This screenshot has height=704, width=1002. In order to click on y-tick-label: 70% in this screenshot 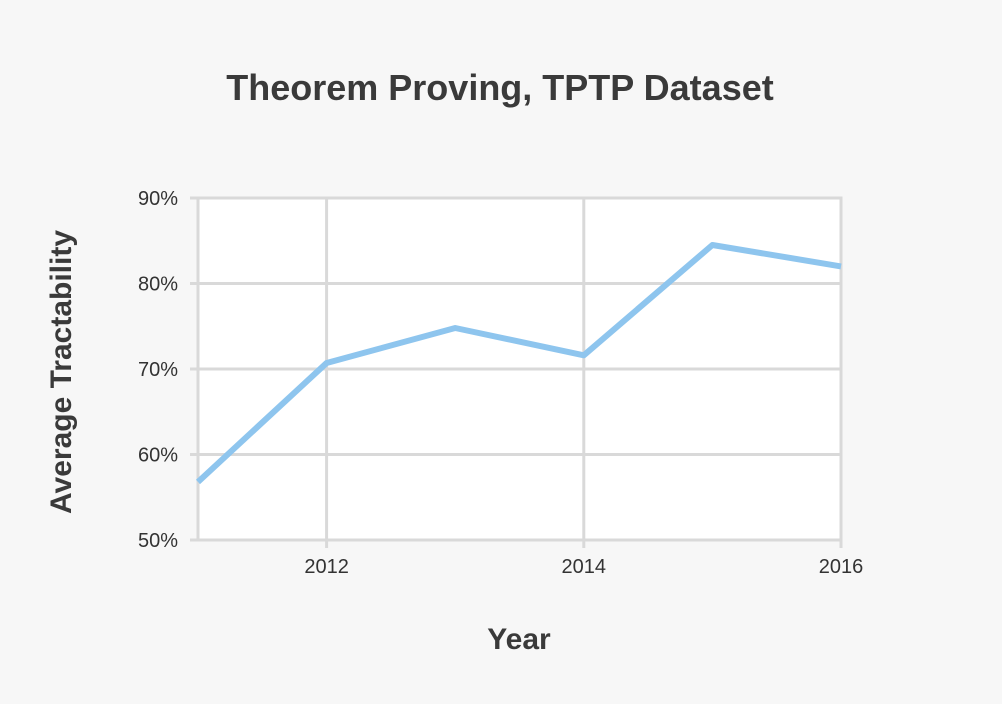, I will do `click(158, 370)`.